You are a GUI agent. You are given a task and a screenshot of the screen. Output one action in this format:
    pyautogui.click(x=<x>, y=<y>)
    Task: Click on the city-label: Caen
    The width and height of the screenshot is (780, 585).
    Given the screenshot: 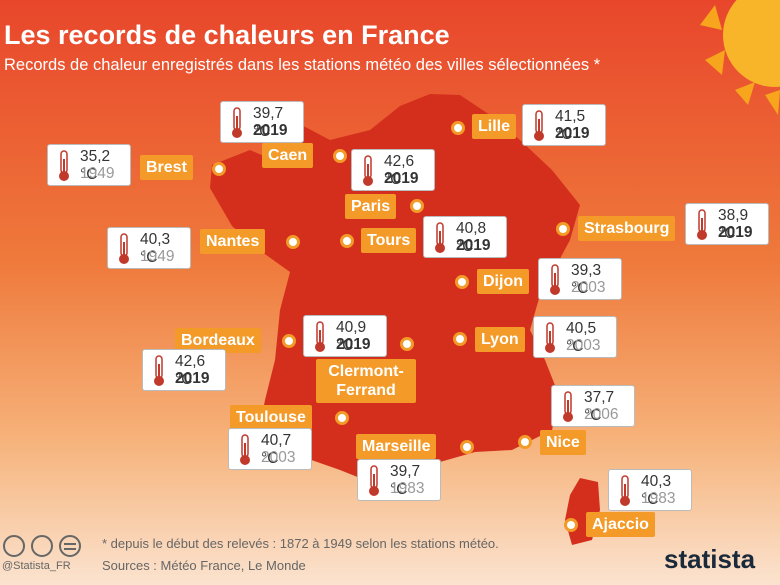 What is the action you would take?
    pyautogui.click(x=288, y=155)
    